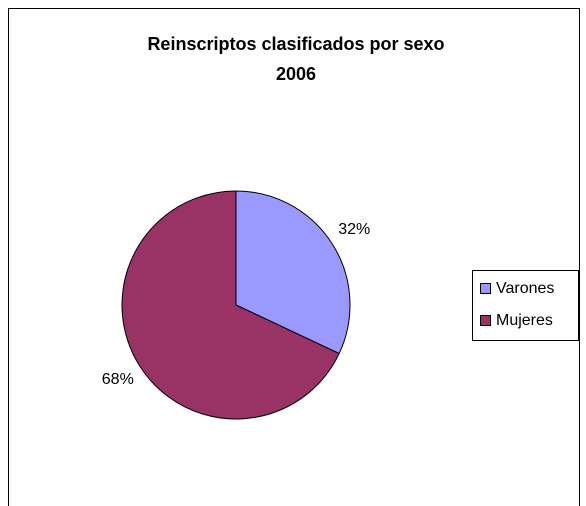  Describe the element at coordinates (525, 305) in the screenshot. I see `legend-box` at that location.